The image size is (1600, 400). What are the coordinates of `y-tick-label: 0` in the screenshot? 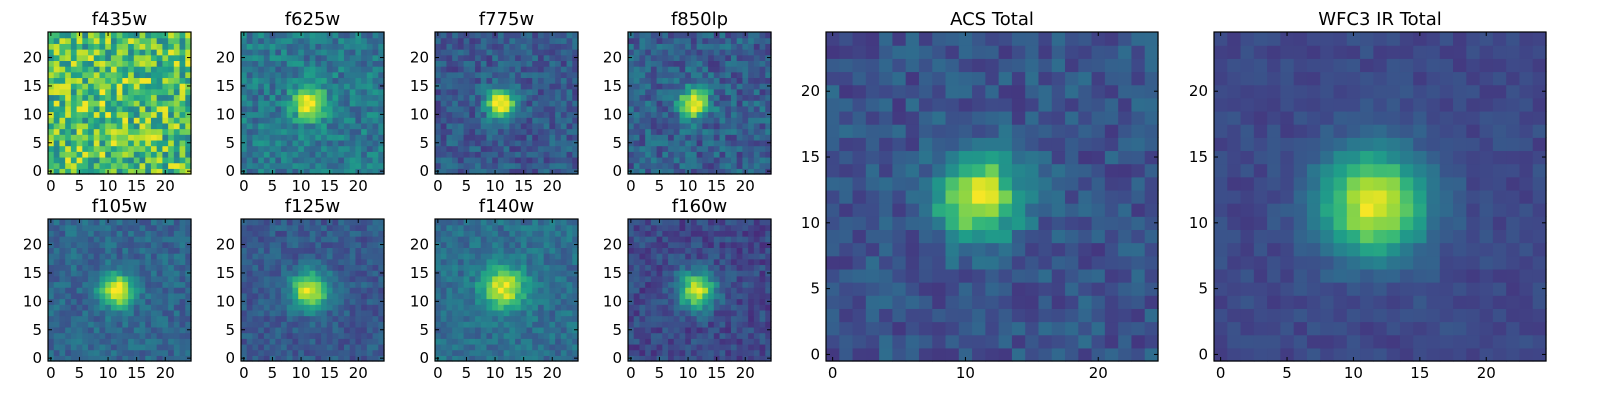 It's located at (424, 358).